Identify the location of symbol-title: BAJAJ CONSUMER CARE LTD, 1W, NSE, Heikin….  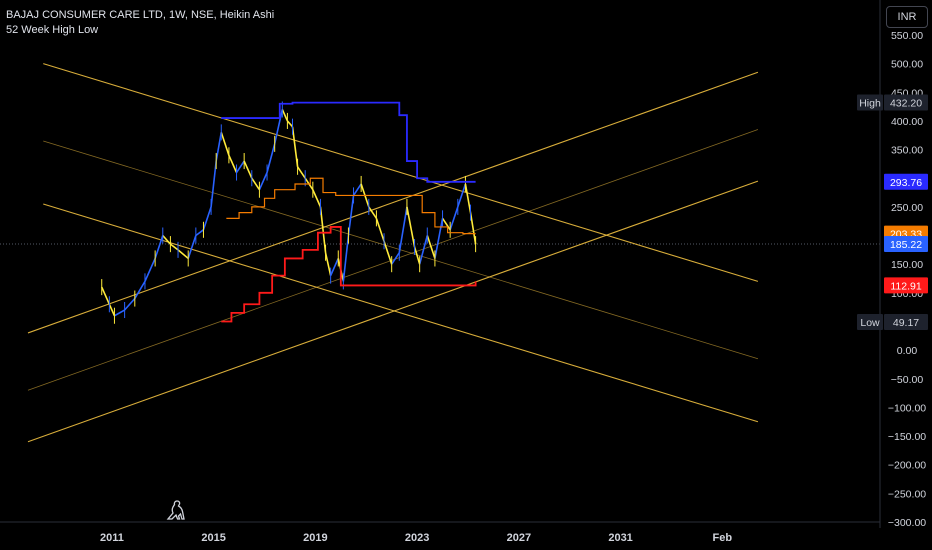
(140, 15).